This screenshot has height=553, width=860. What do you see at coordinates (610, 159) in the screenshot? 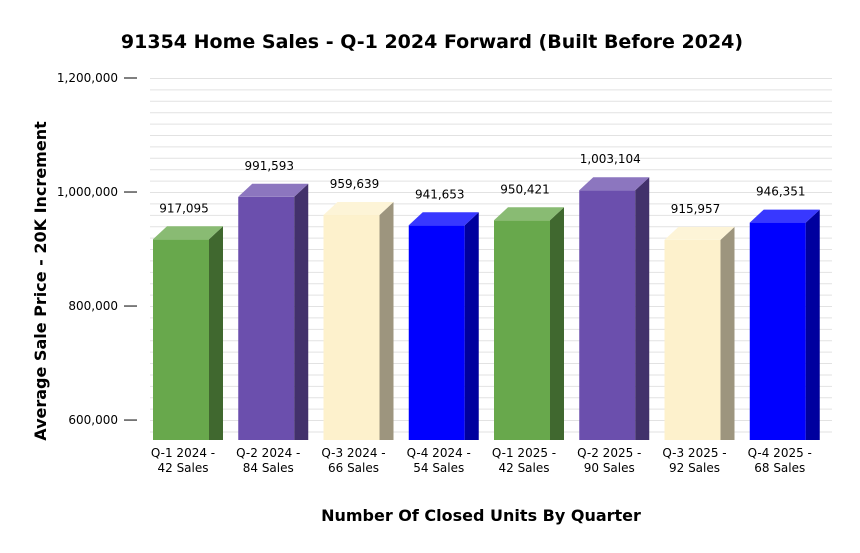
I see `data-label: 1,003,104` at bounding box center [610, 159].